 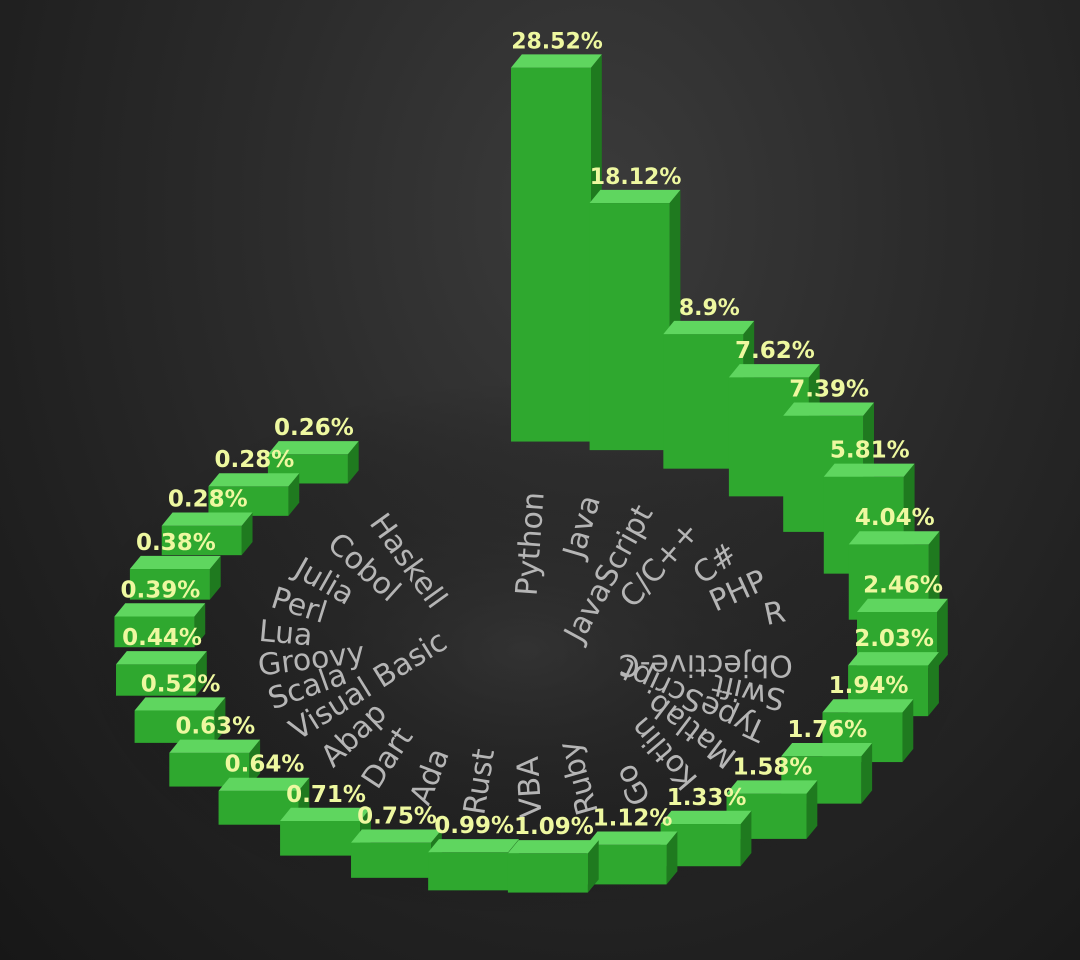 What do you see at coordinates (775, 351) in the screenshot?
I see `value-label: 7.62%` at bounding box center [775, 351].